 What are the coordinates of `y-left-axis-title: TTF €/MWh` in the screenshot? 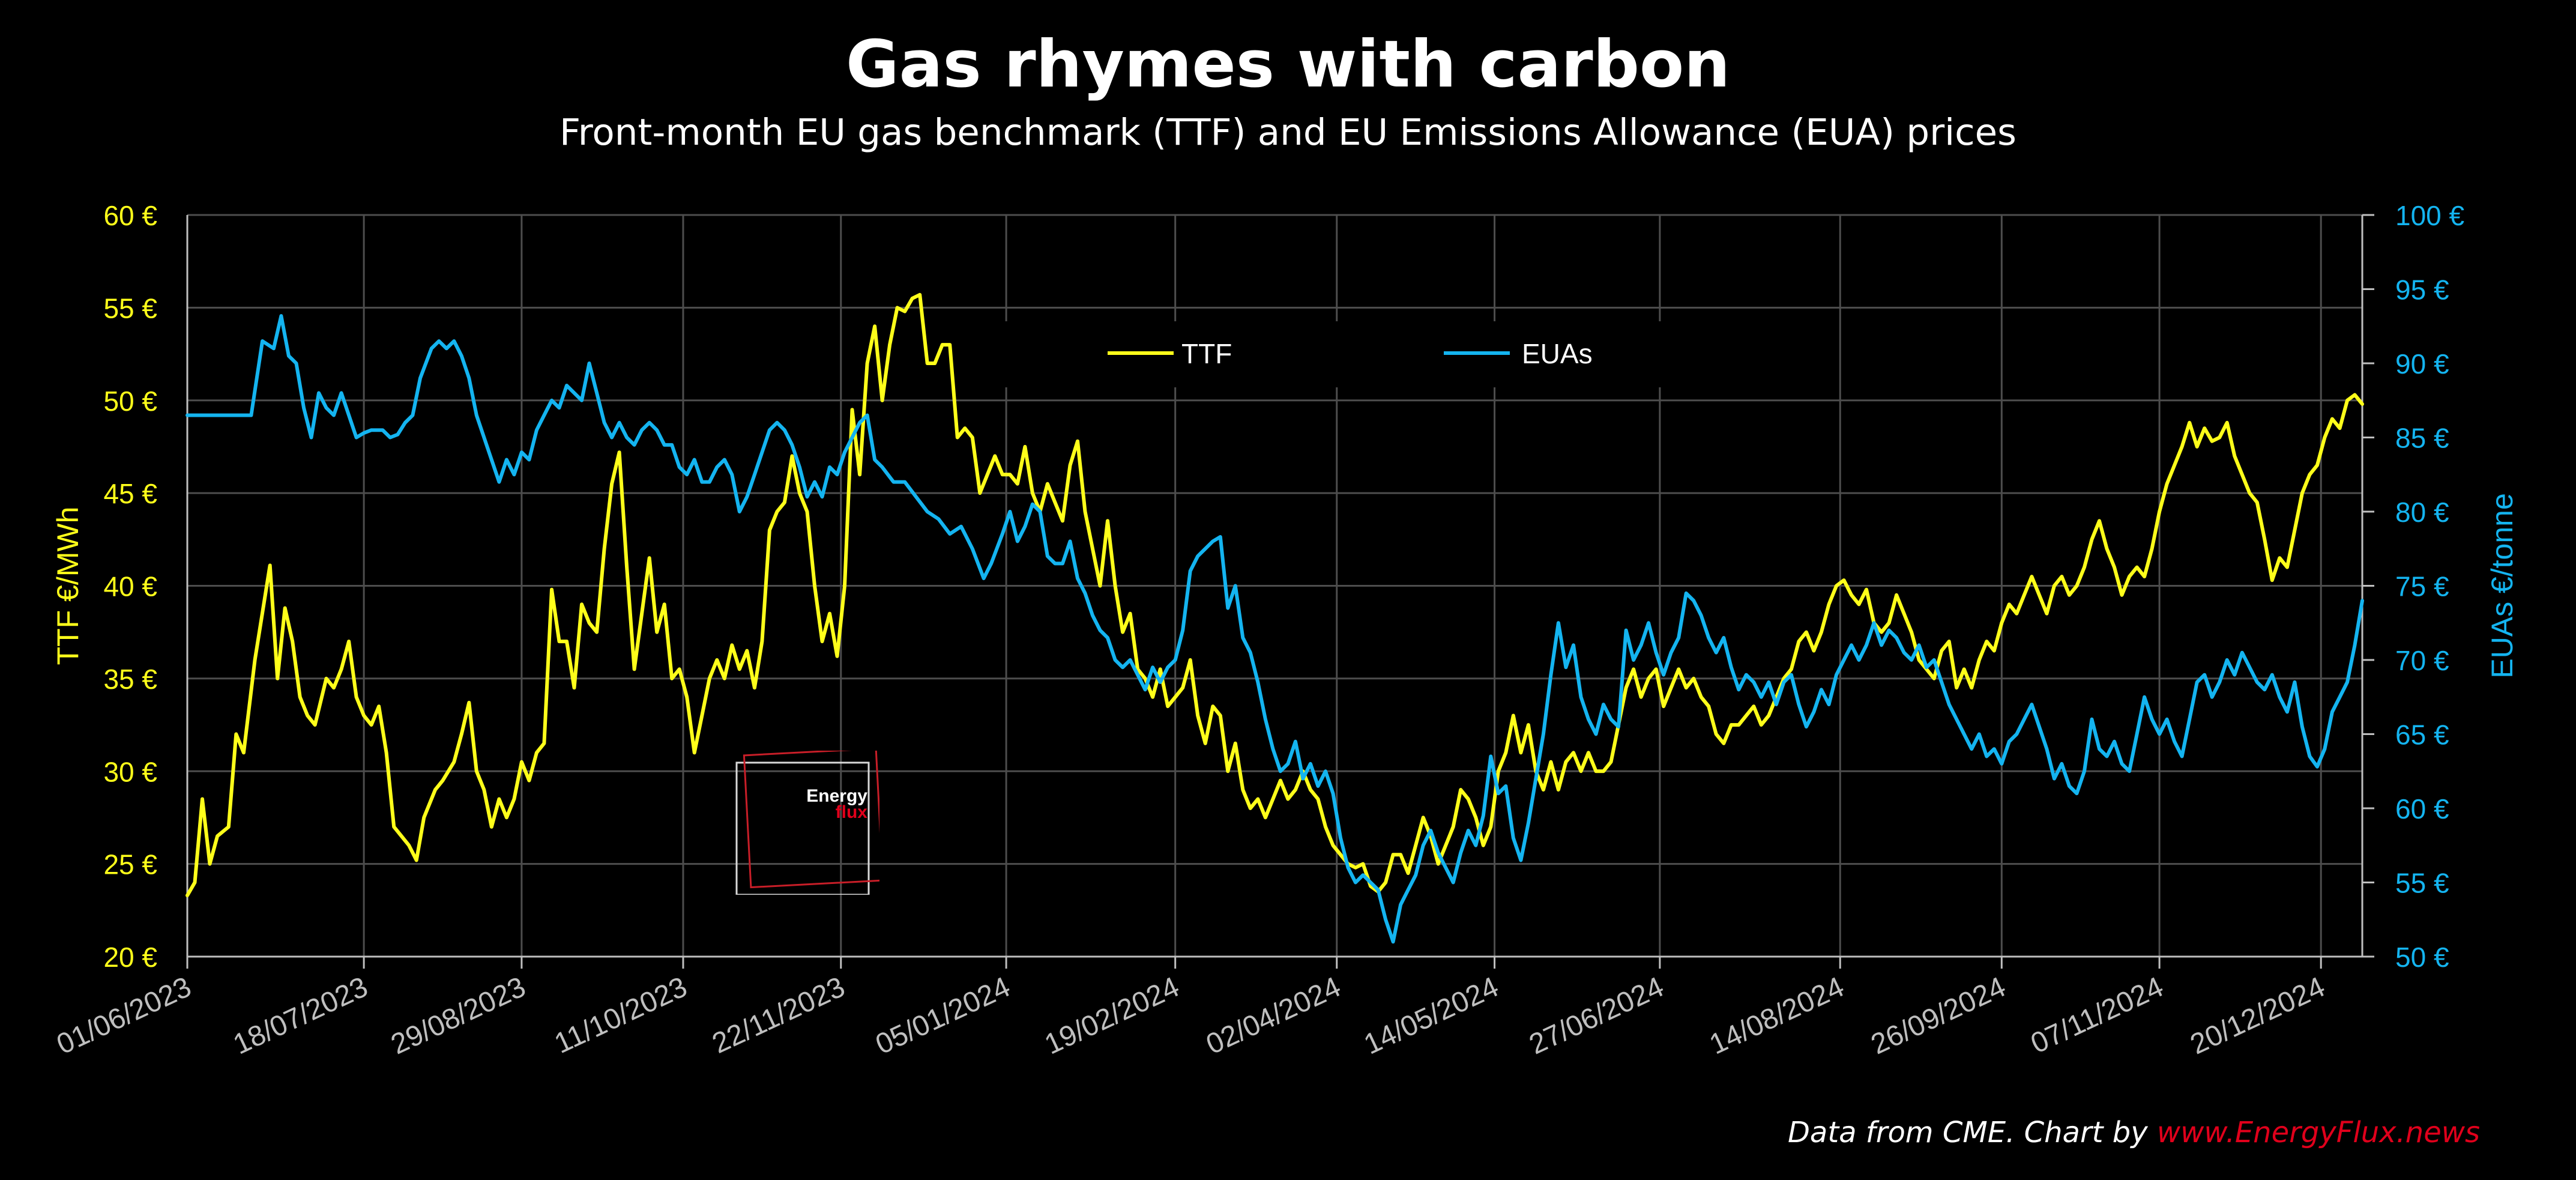 It's located at (68, 586).